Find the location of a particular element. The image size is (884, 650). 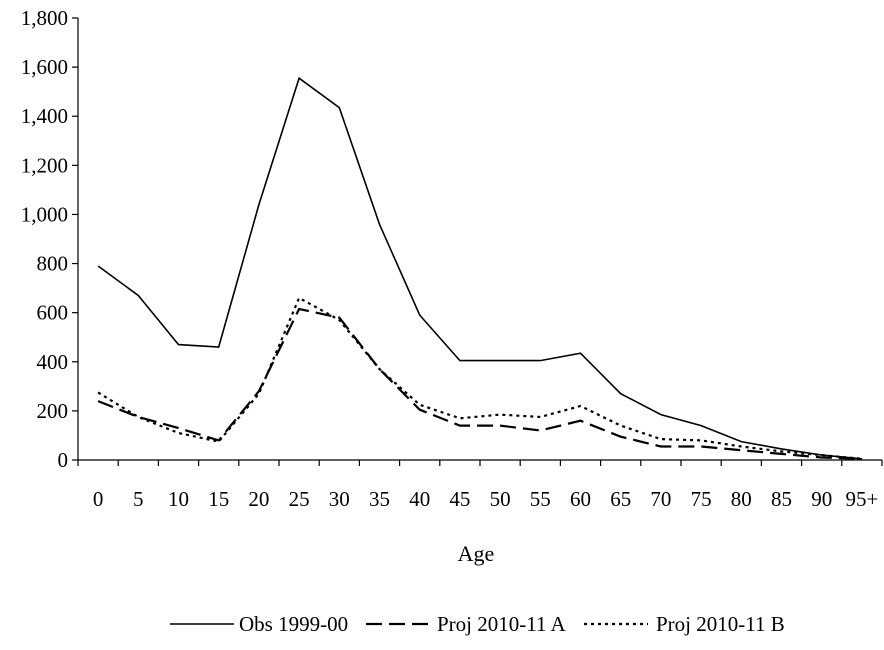

x-tick-label: 60 is located at coordinates (580, 499).